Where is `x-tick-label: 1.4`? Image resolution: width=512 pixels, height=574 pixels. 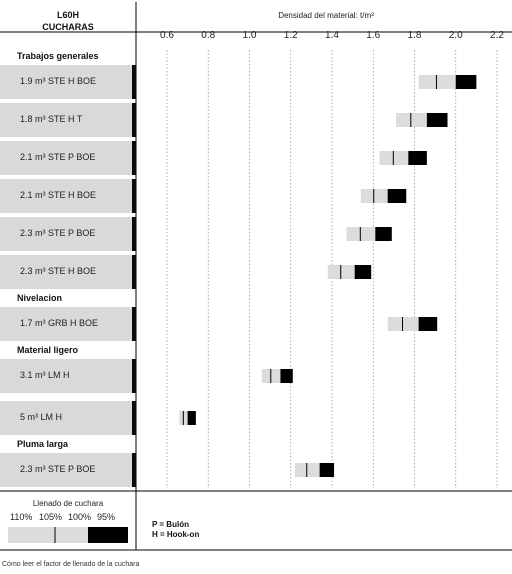 x-tick-label: 1.4 is located at coordinates (332, 35).